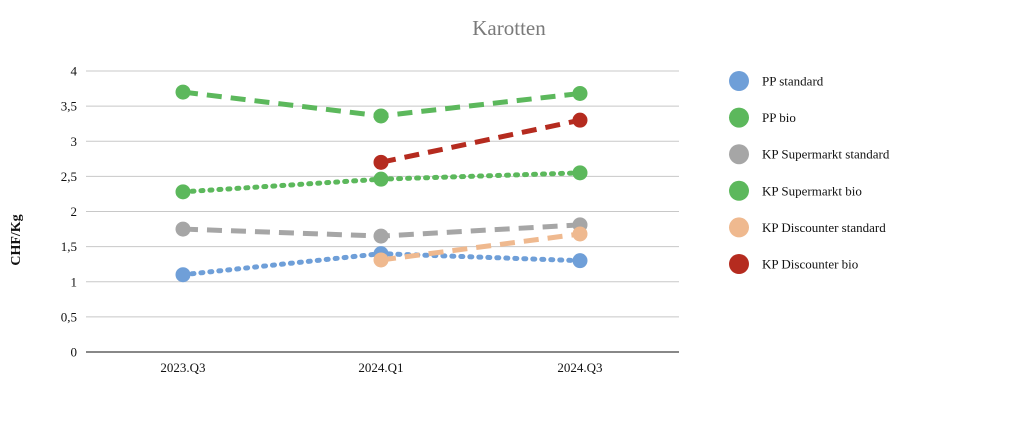  I want to click on y-tick-label: 1, so click(74, 281).